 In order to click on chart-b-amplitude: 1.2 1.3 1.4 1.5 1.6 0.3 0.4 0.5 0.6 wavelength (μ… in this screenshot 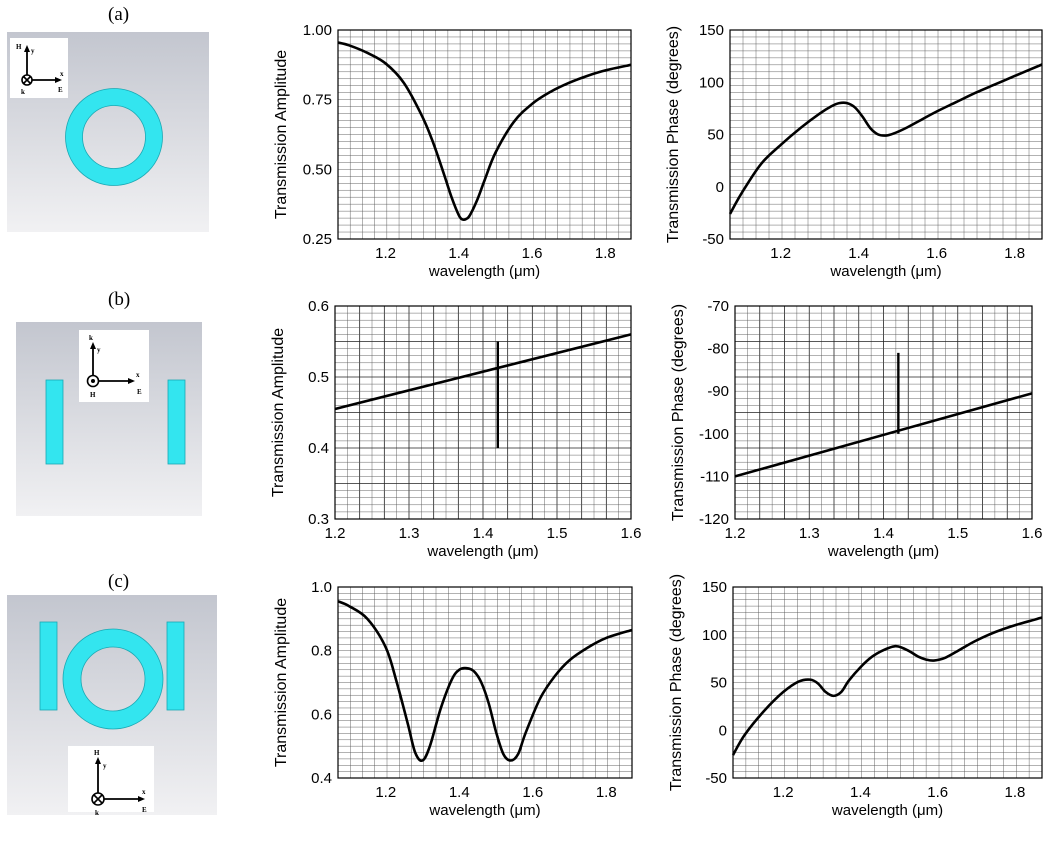, I will do `click(455, 429)`.